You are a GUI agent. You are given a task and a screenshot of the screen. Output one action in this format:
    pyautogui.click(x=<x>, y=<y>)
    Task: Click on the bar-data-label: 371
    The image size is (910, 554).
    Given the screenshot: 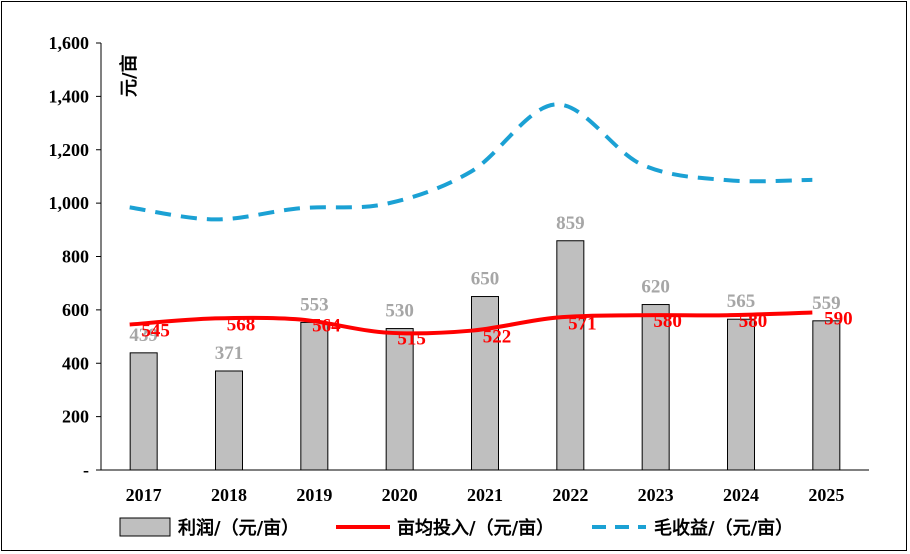 What is the action you would take?
    pyautogui.click(x=229, y=353)
    